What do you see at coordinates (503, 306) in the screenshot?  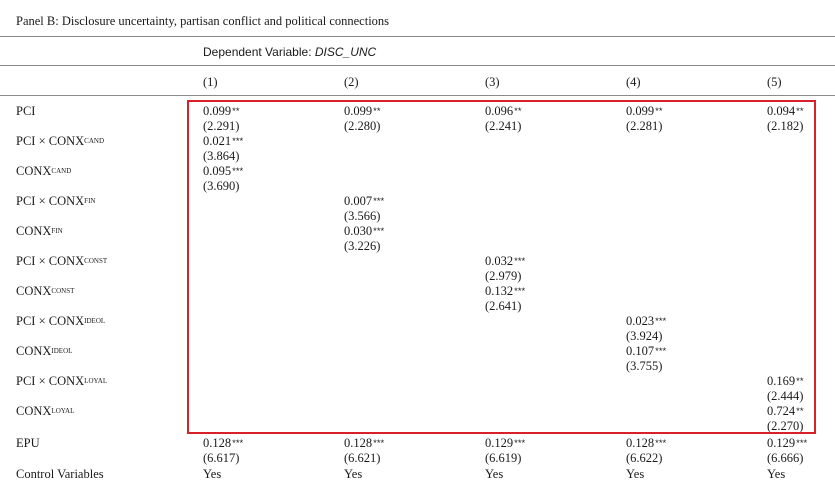 I see `cell-conx-const-t: (2.641)` at bounding box center [503, 306].